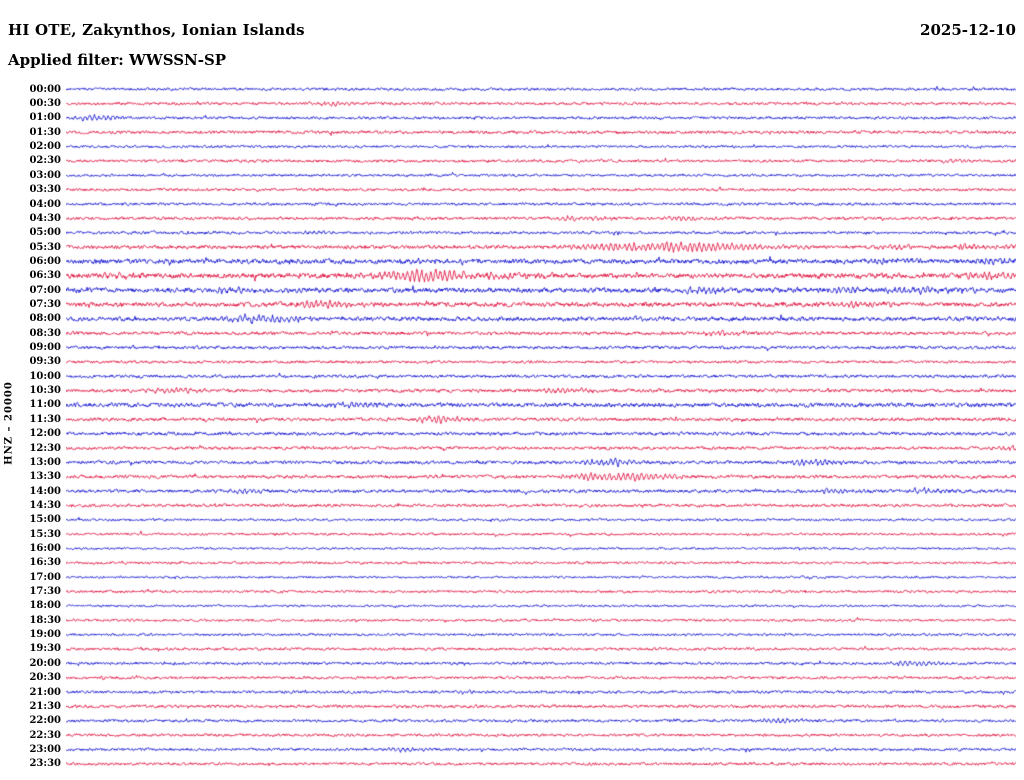 This screenshot has height=780, width=1024. I want to click on trace-time-label: 16:00, so click(45, 548).